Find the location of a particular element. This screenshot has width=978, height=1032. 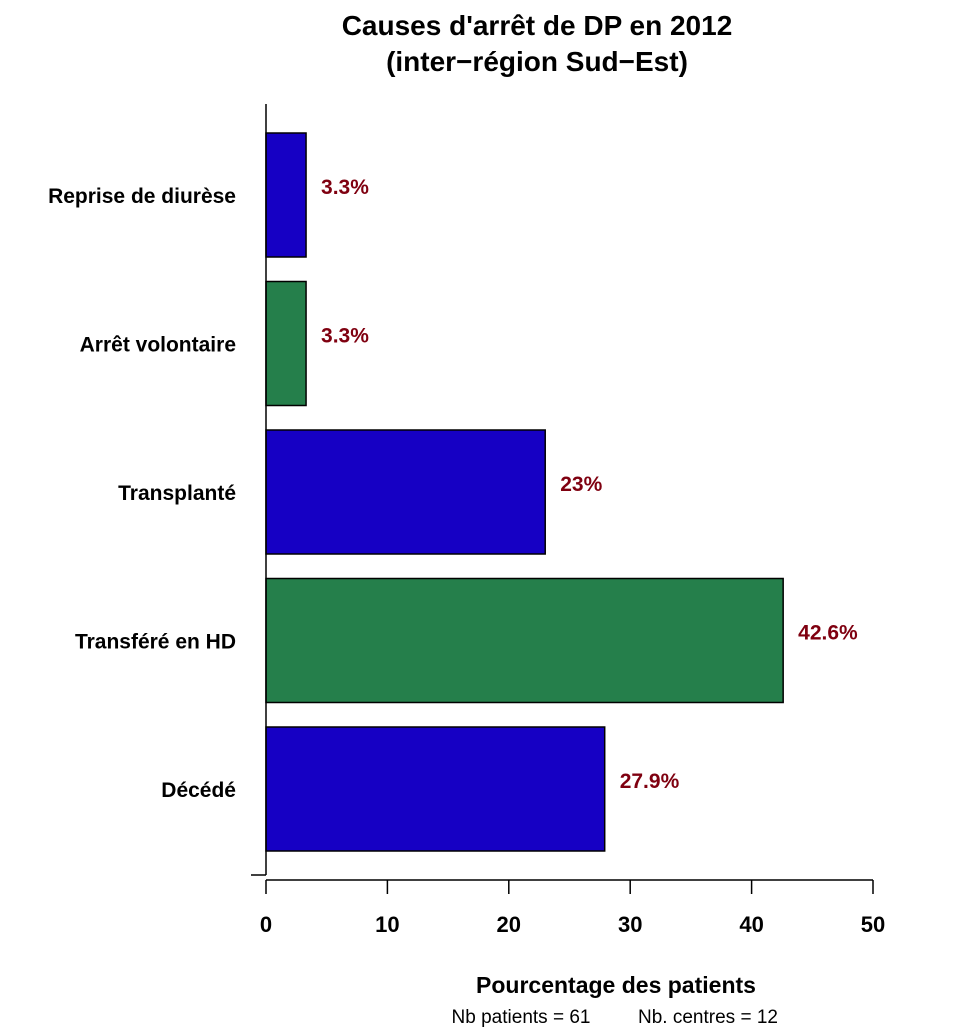

x-tick-label-30: 30 is located at coordinates (630, 924).